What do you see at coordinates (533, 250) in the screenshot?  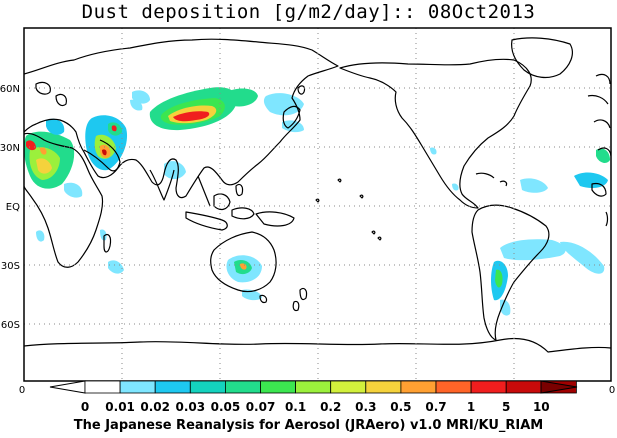 I see `plume-south-america` at bounding box center [533, 250].